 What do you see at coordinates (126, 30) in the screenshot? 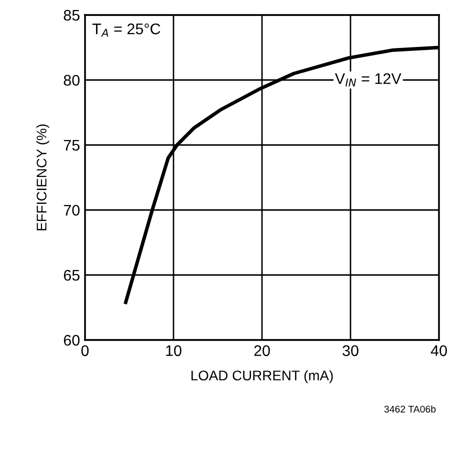
I see `annotation: T$_{A}$ = 25°C` at bounding box center [126, 30].